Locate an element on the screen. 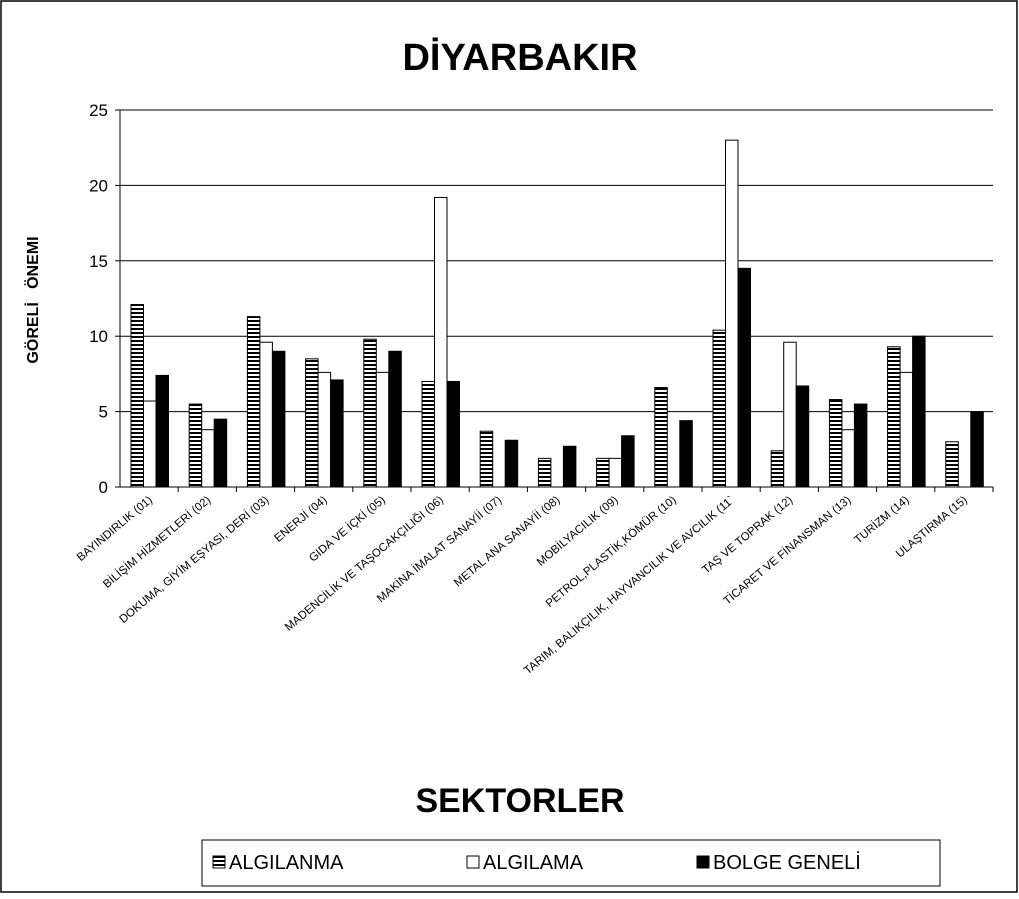 This screenshot has height=899, width=1019. y-tick-label: 0 is located at coordinates (103, 487).